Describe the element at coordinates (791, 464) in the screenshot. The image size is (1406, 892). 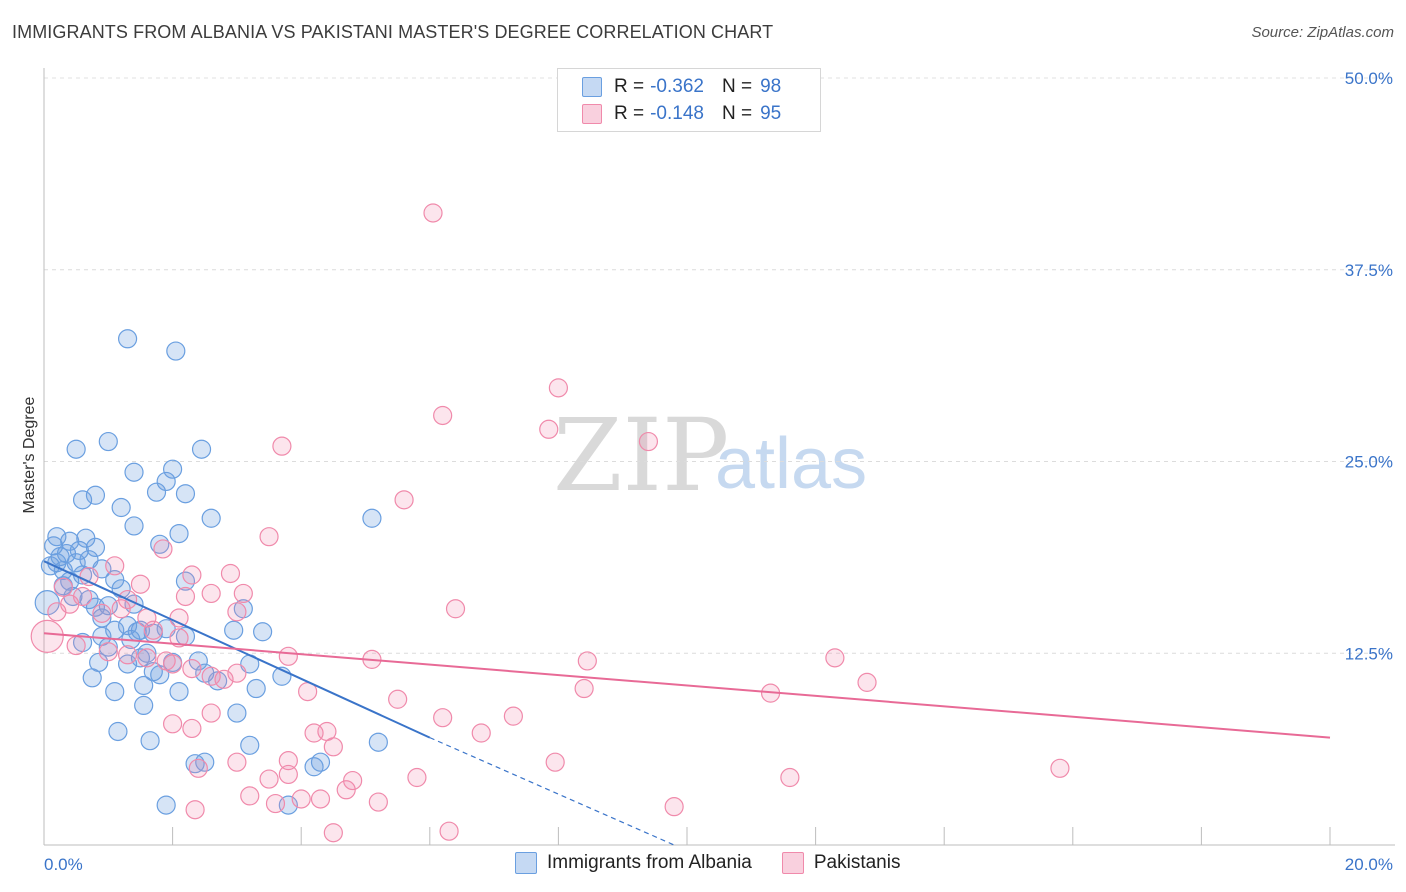
I see `watermark-atlas: atlas` at that location.